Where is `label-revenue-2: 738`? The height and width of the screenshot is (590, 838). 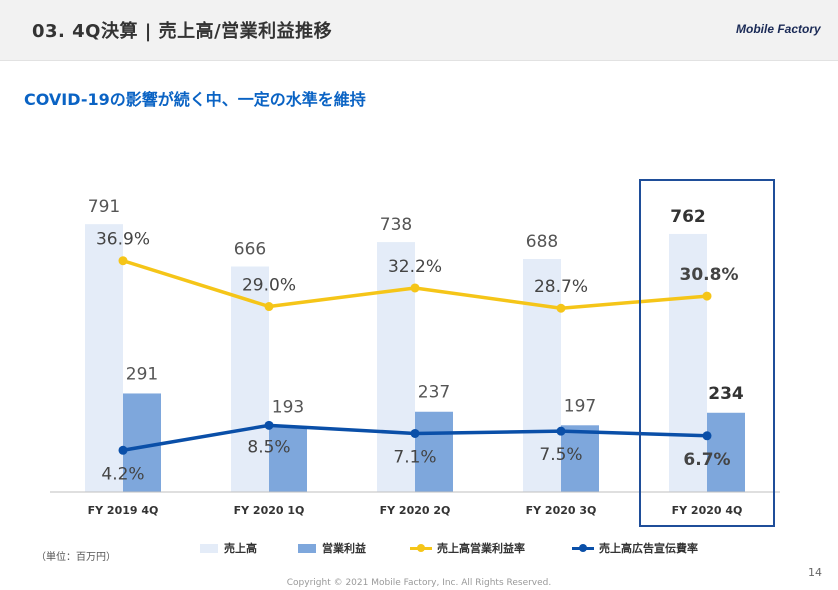 label-revenue-2: 738 is located at coordinates (396, 225).